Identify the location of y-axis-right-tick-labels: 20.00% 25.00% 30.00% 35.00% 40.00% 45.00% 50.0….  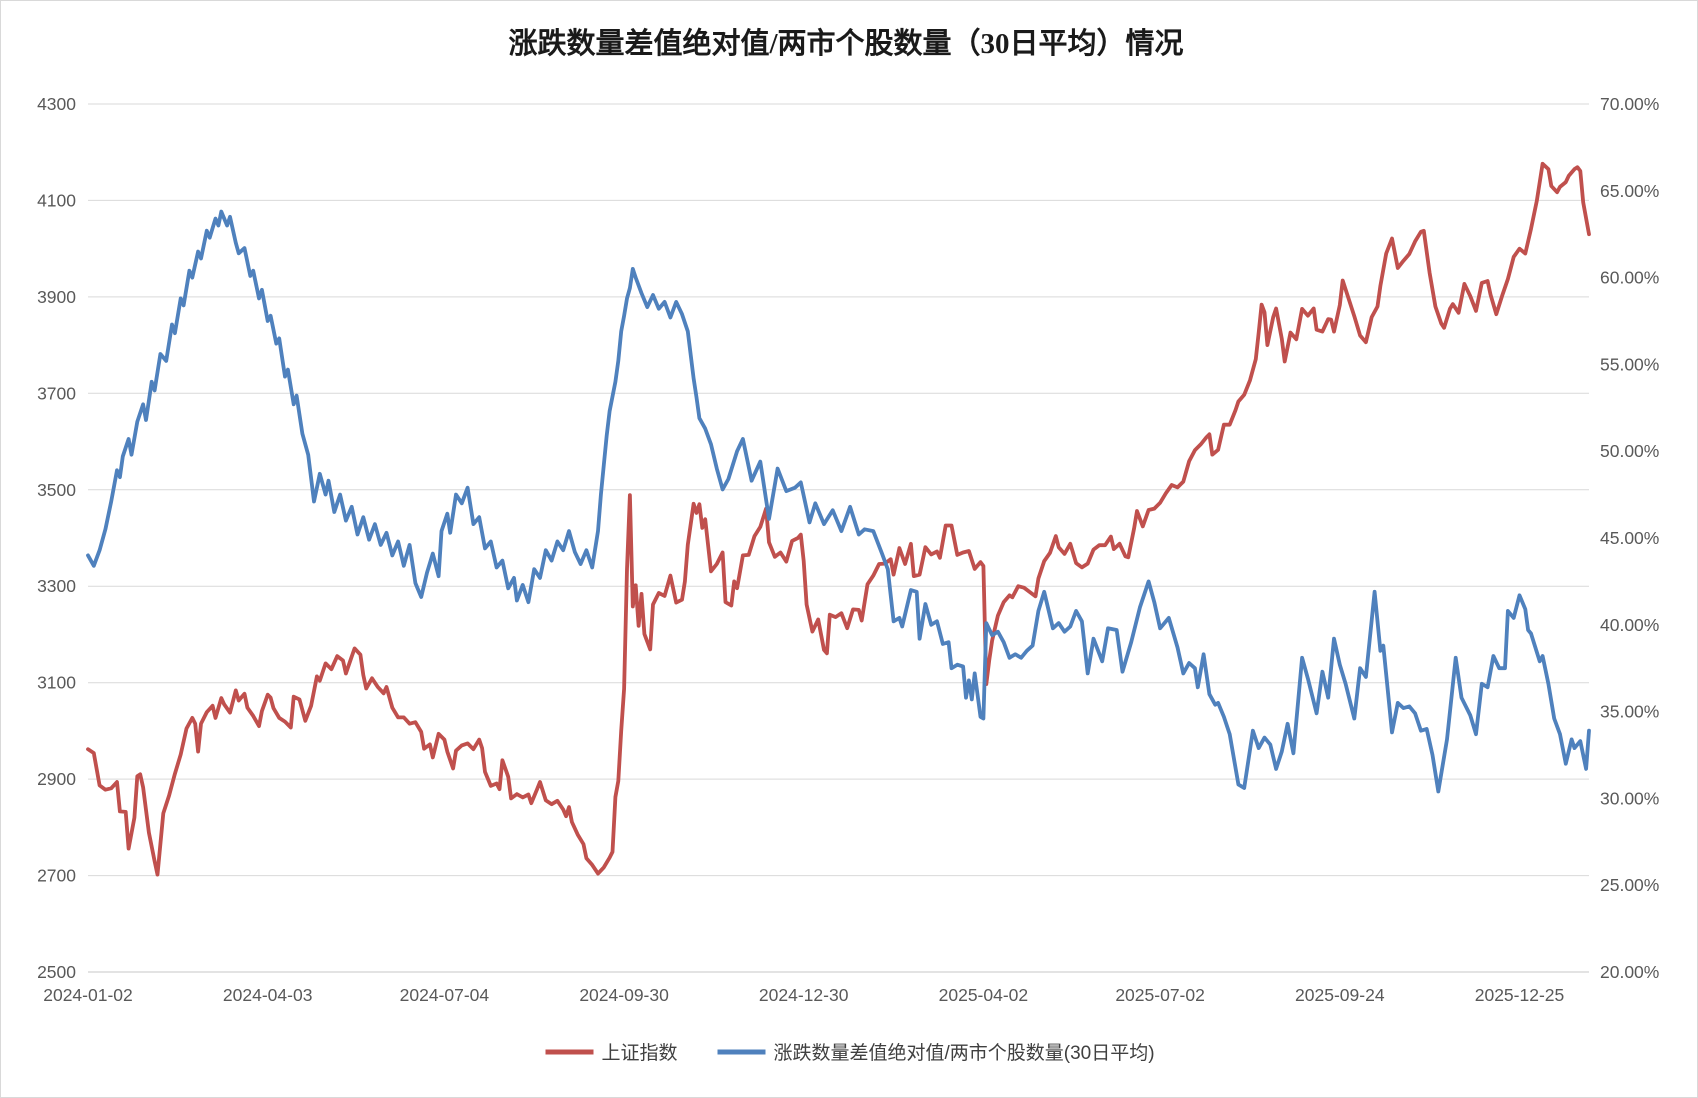
(1629, 538).